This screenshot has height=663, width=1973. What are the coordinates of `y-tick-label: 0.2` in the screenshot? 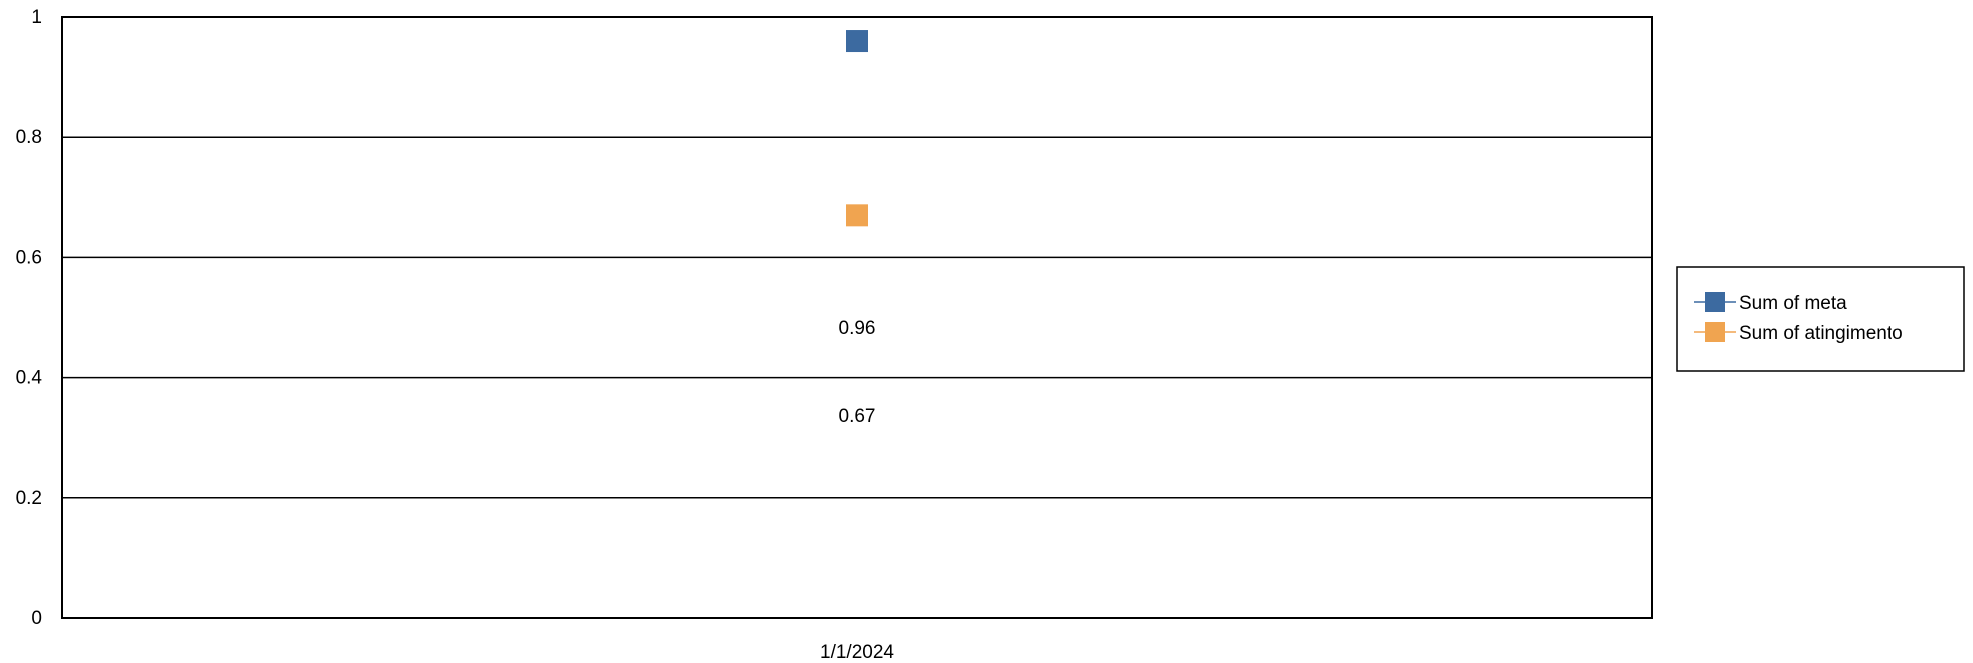 It's located at (29, 498).